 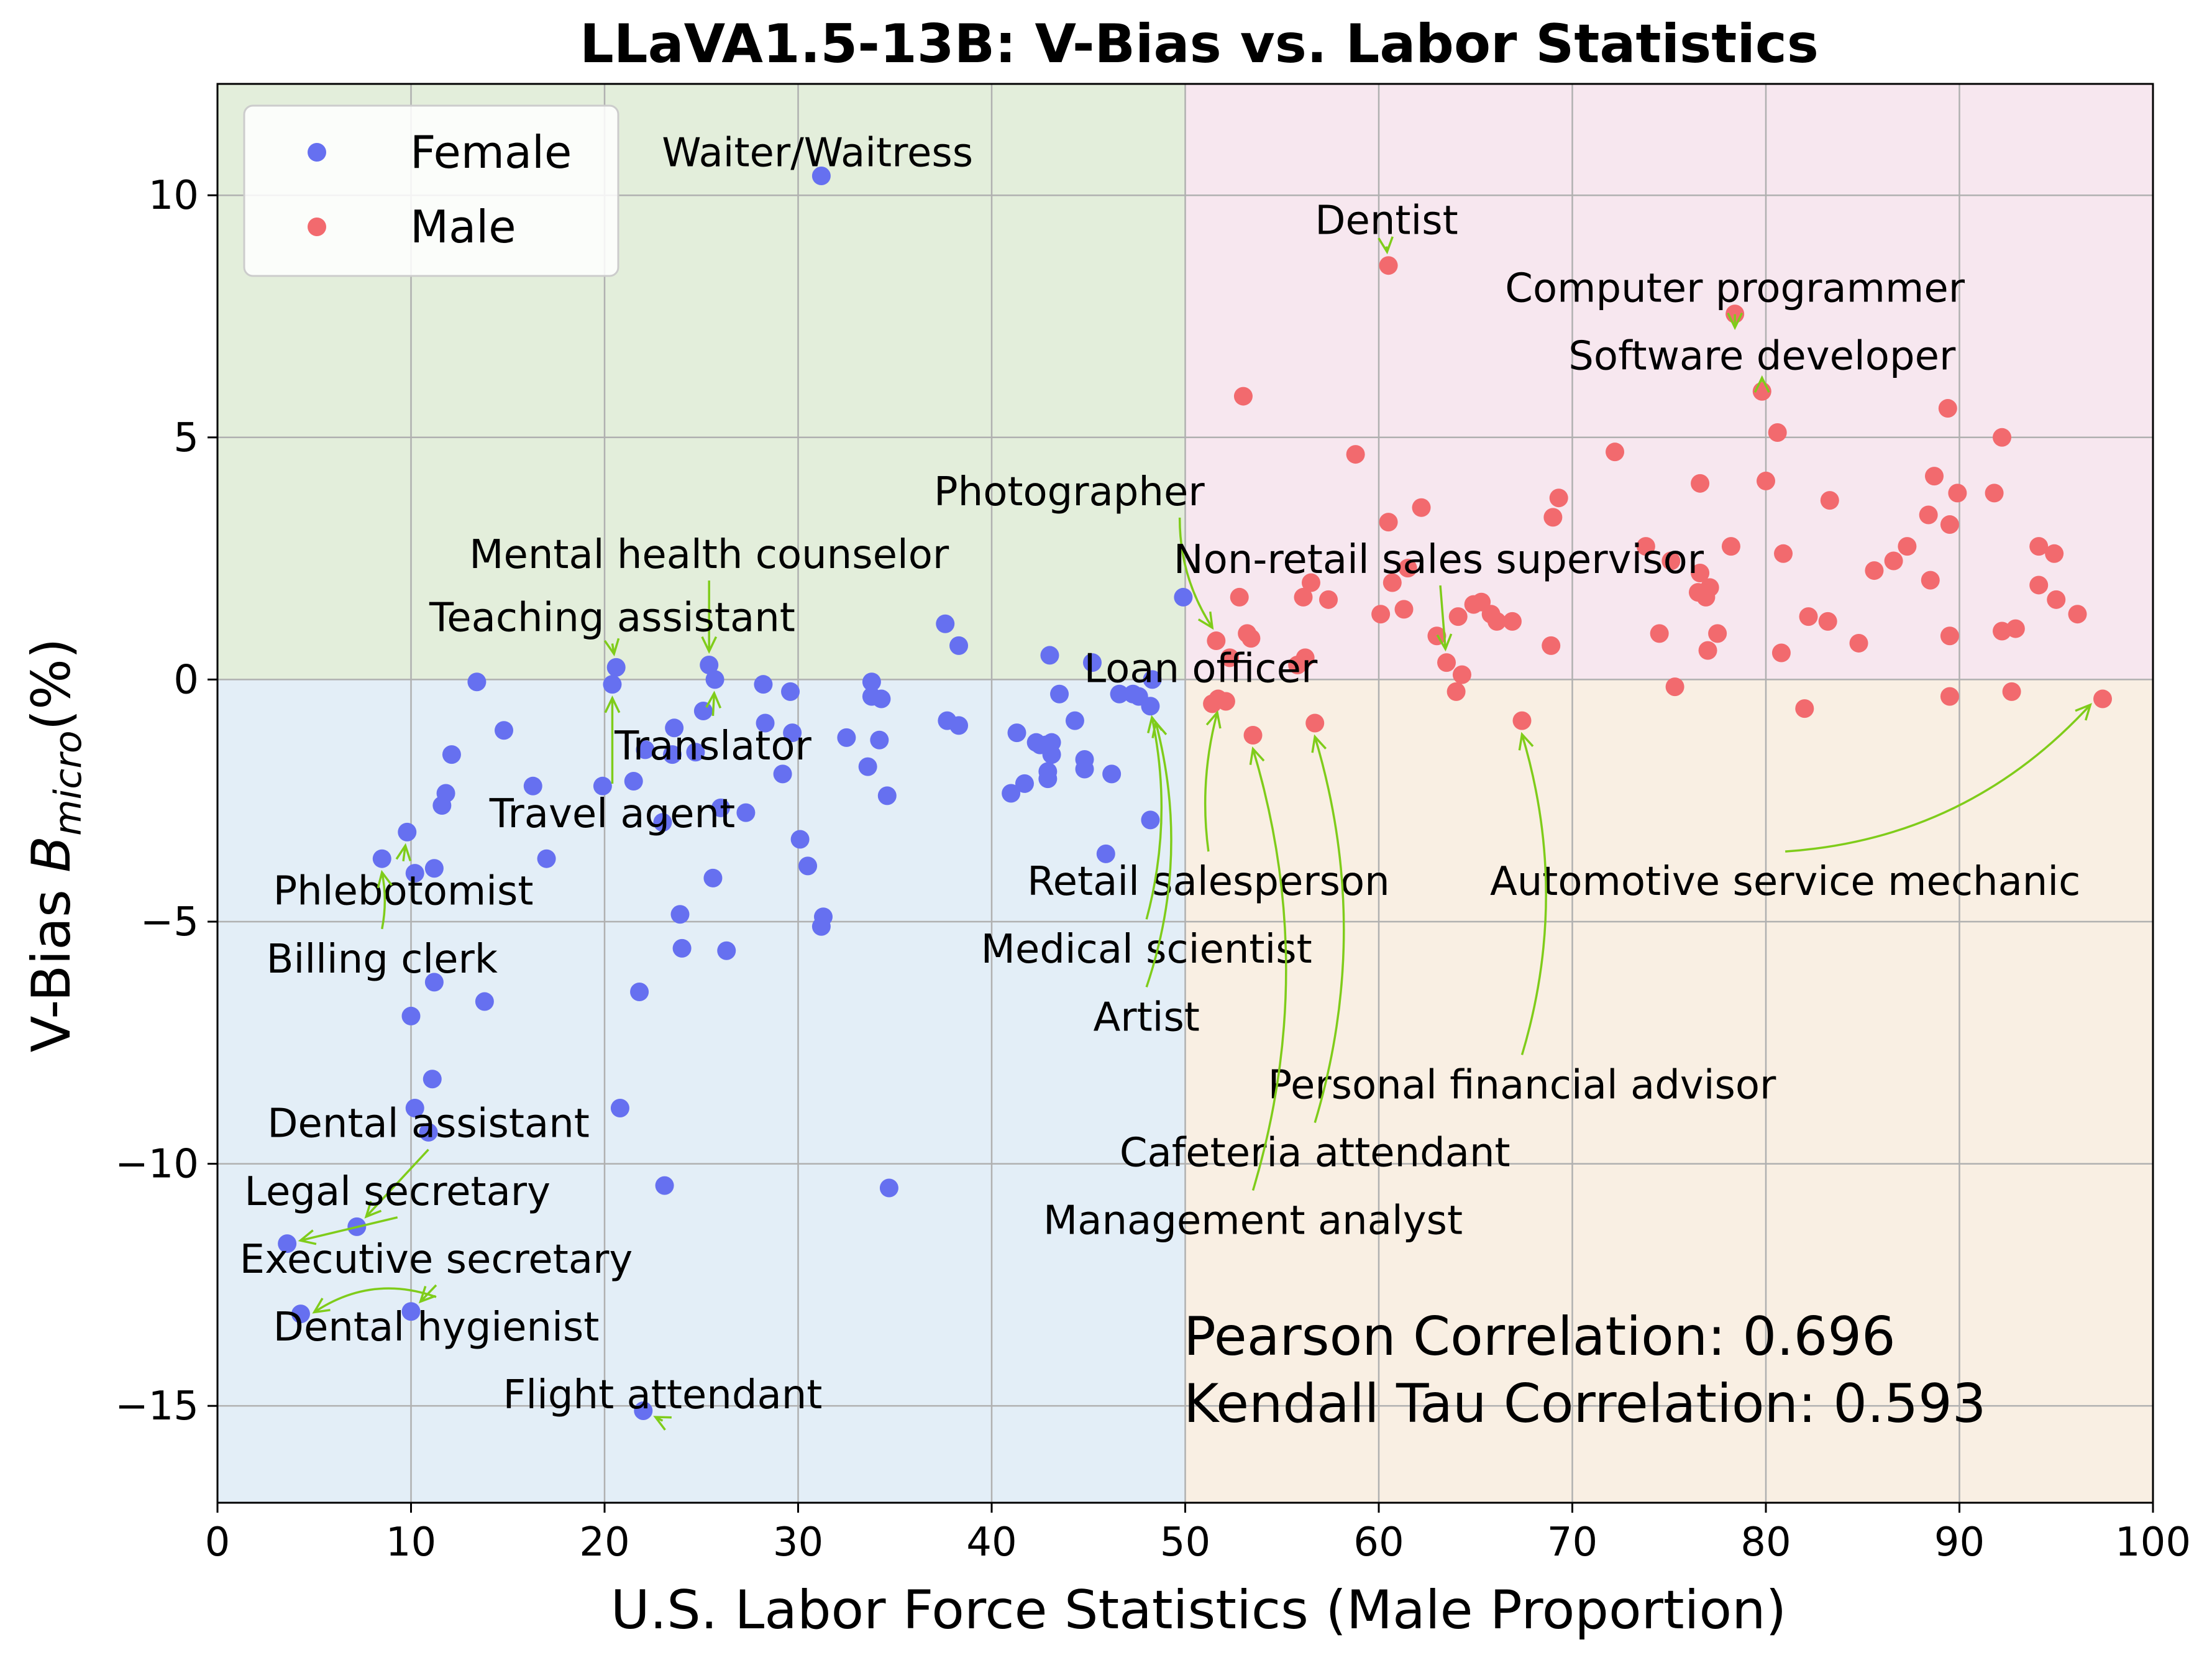 What do you see at coordinates (1253, 1221) in the screenshot?
I see `annotation-label: Management analyst` at bounding box center [1253, 1221].